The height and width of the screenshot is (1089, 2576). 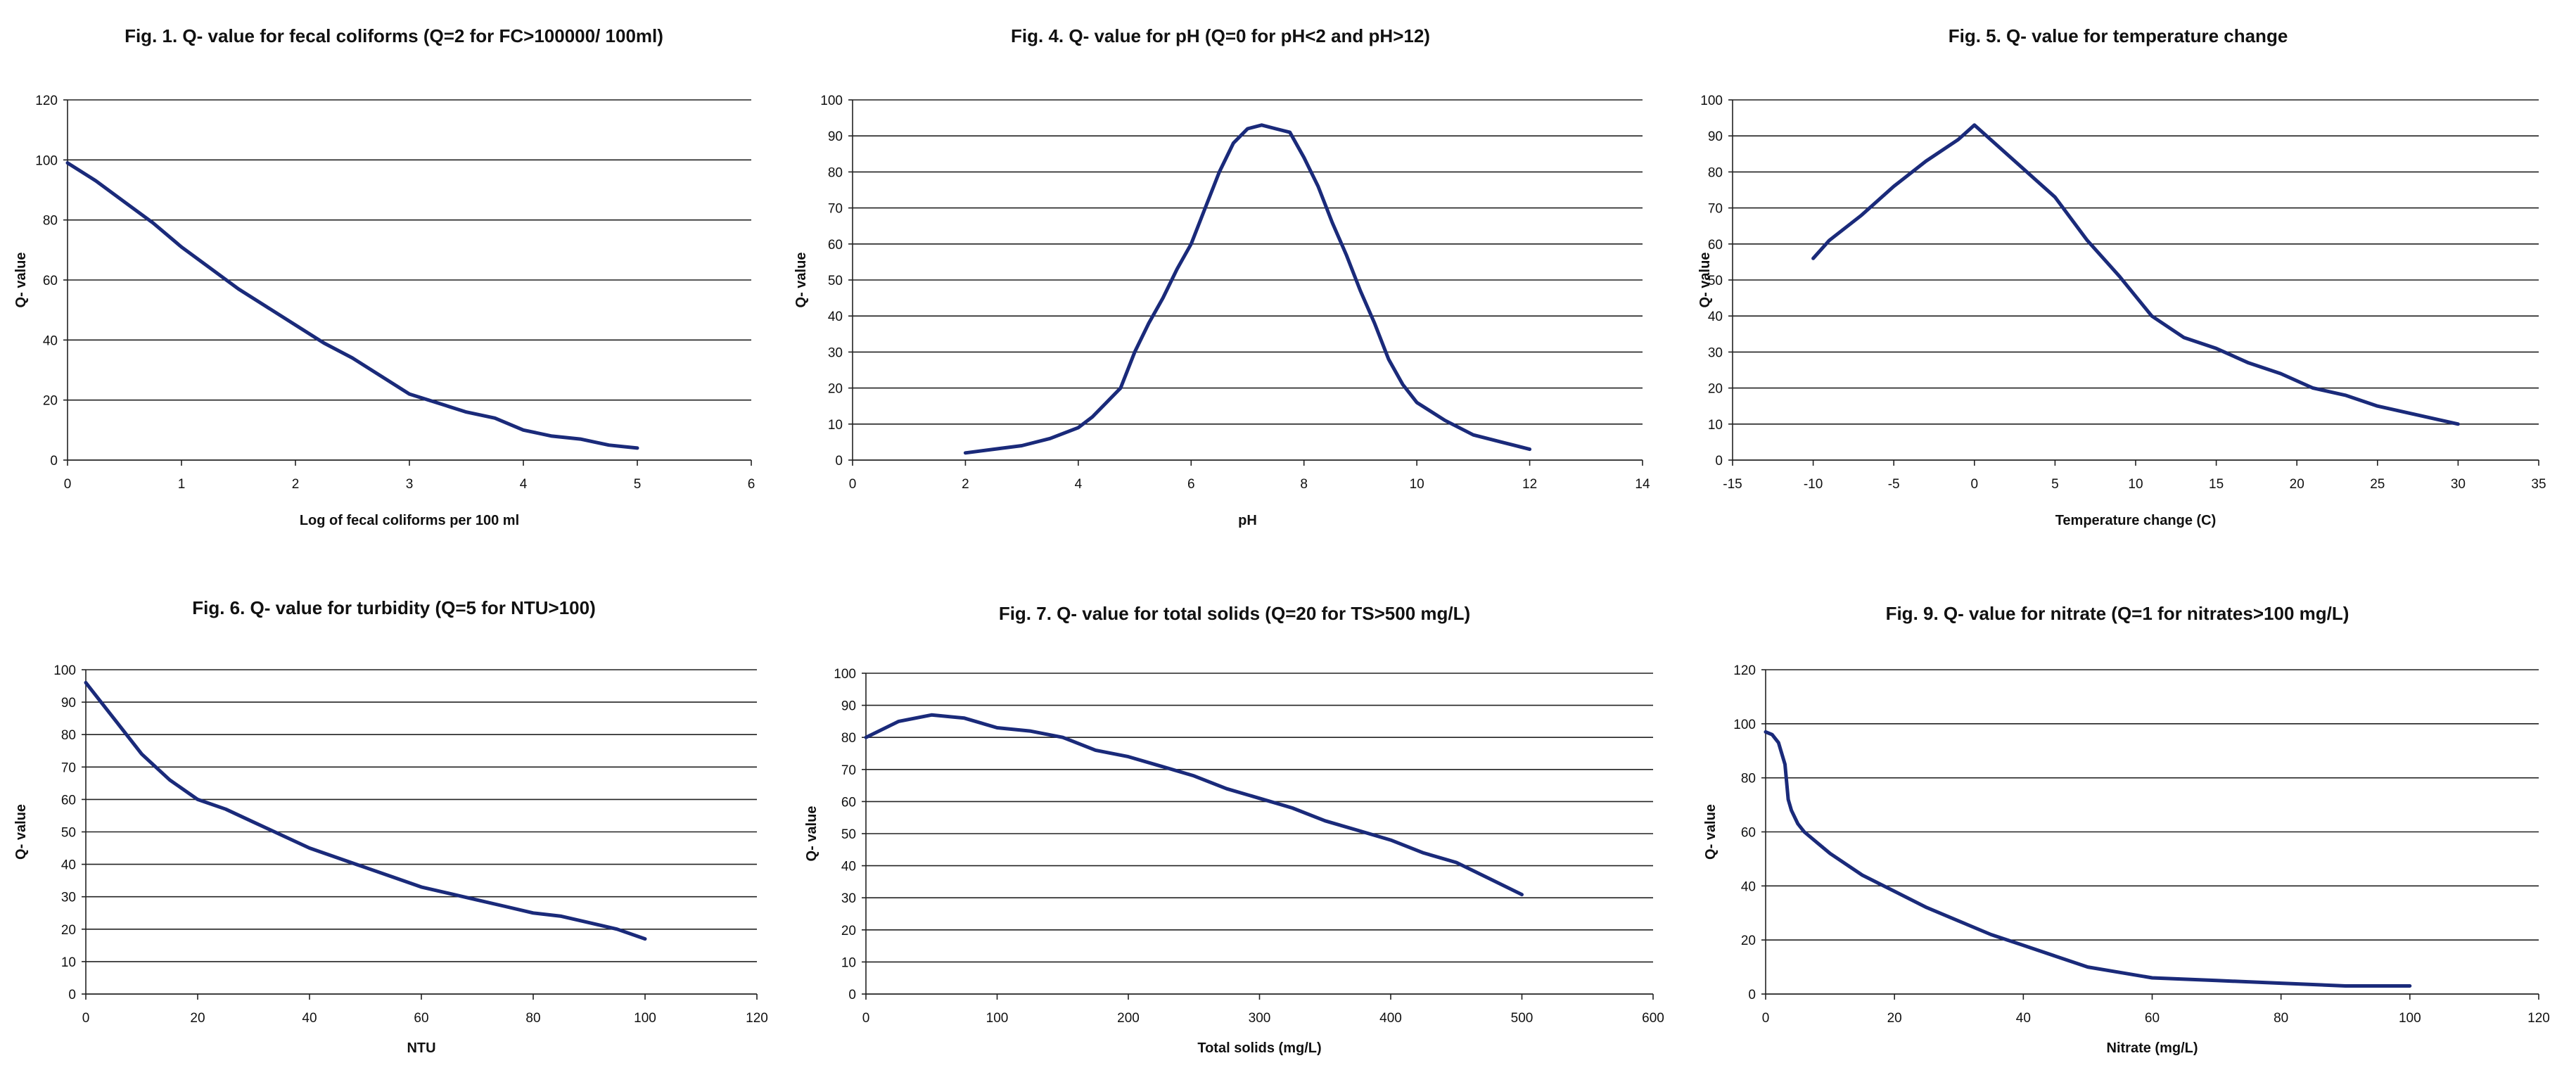 What do you see at coordinates (757, 1018) in the screenshot?
I see `x-tick-label: 120` at bounding box center [757, 1018].